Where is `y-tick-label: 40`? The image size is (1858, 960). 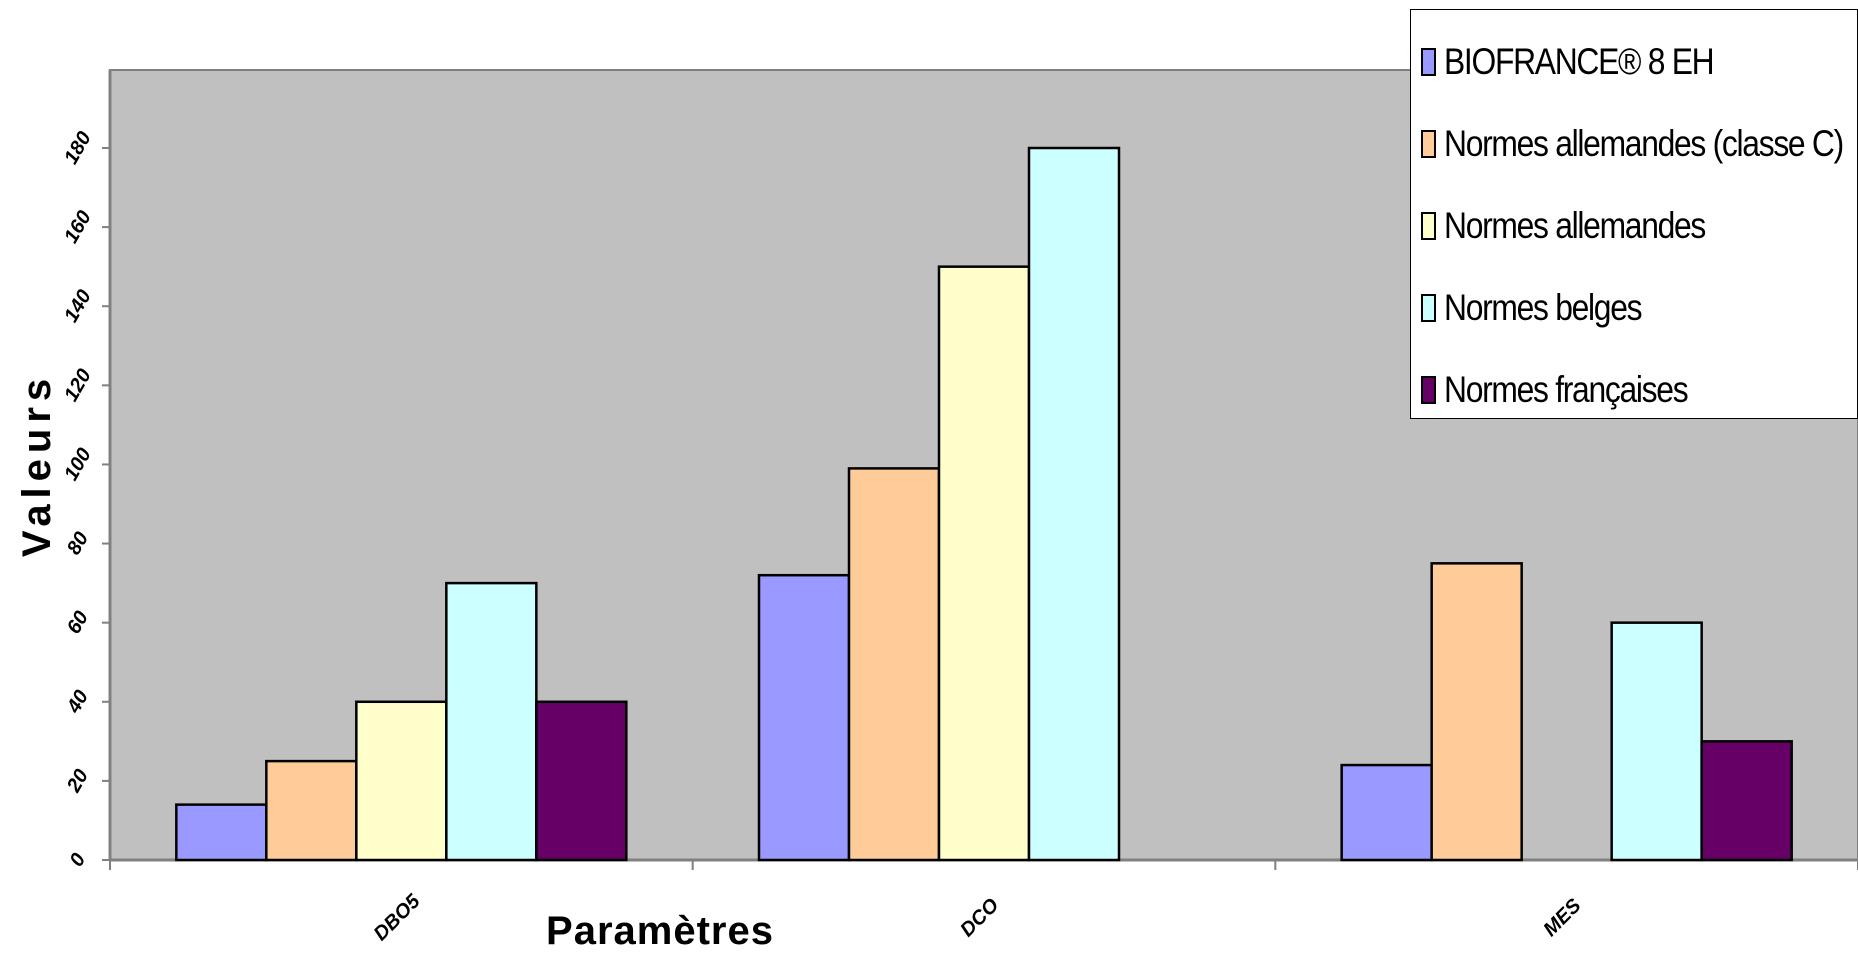 y-tick-label: 40 is located at coordinates (77, 702).